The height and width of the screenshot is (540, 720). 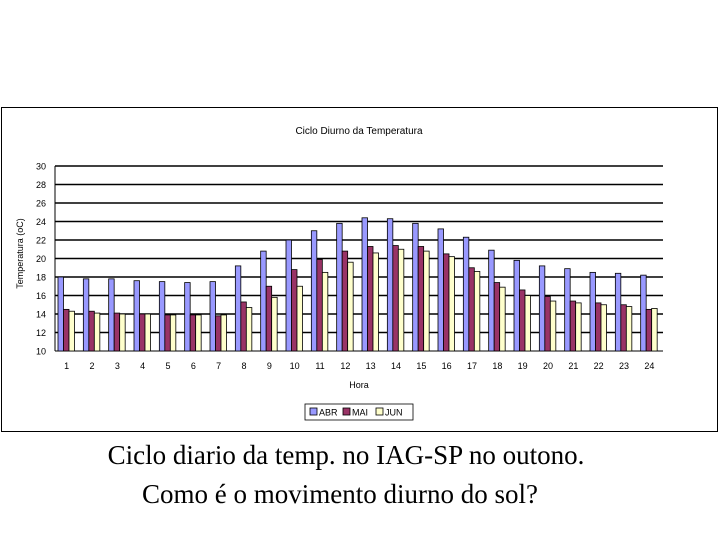 What do you see at coordinates (66, 366) in the screenshot?
I see `x-tick-label: 1` at bounding box center [66, 366].